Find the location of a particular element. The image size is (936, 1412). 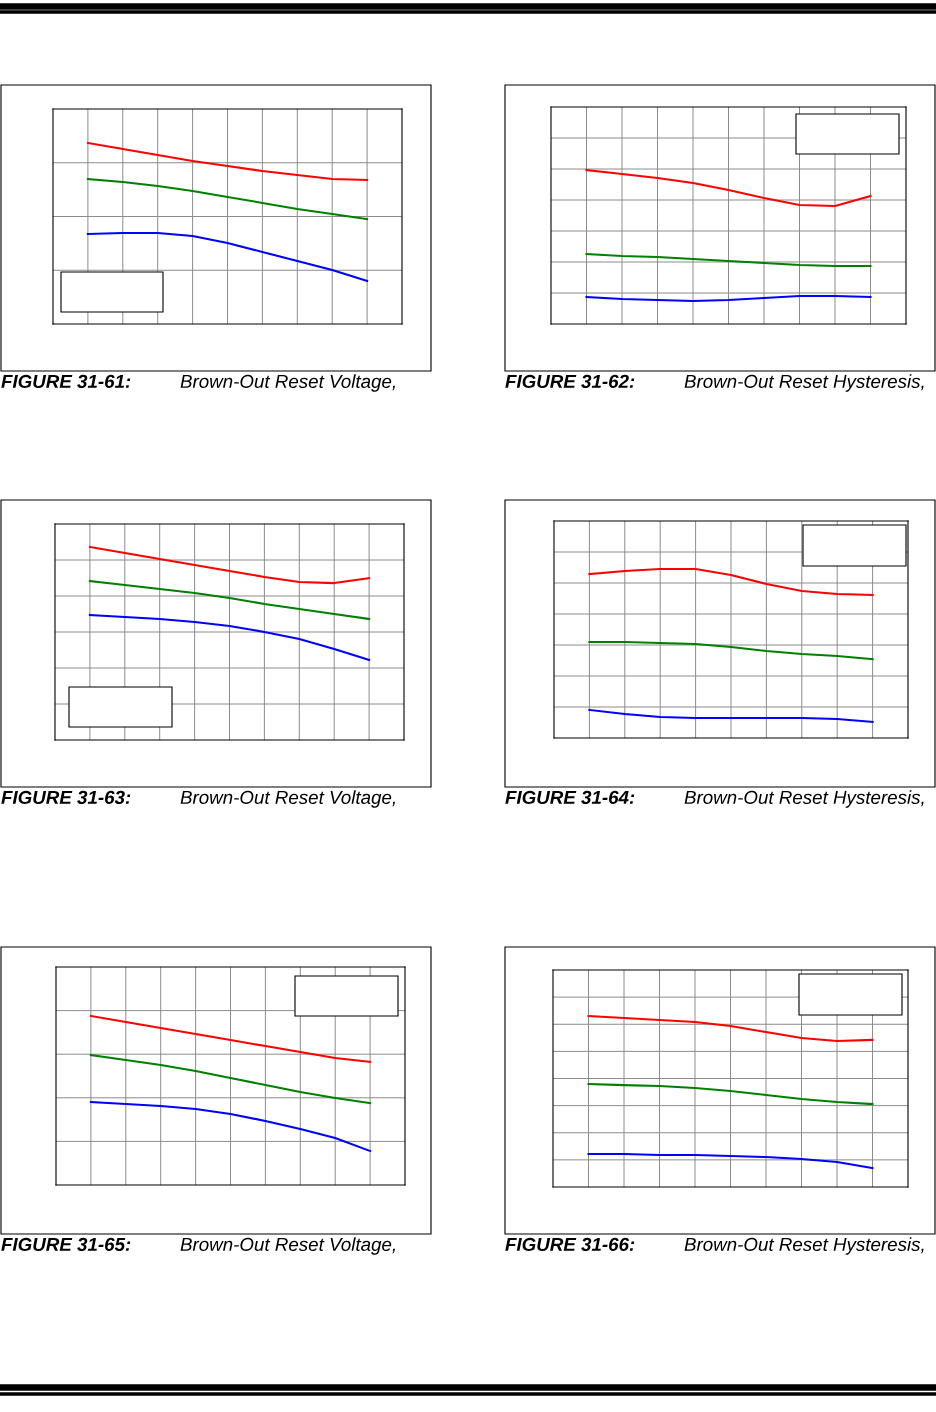

text: FIGURE 31-61: is located at coordinates (66, 381).